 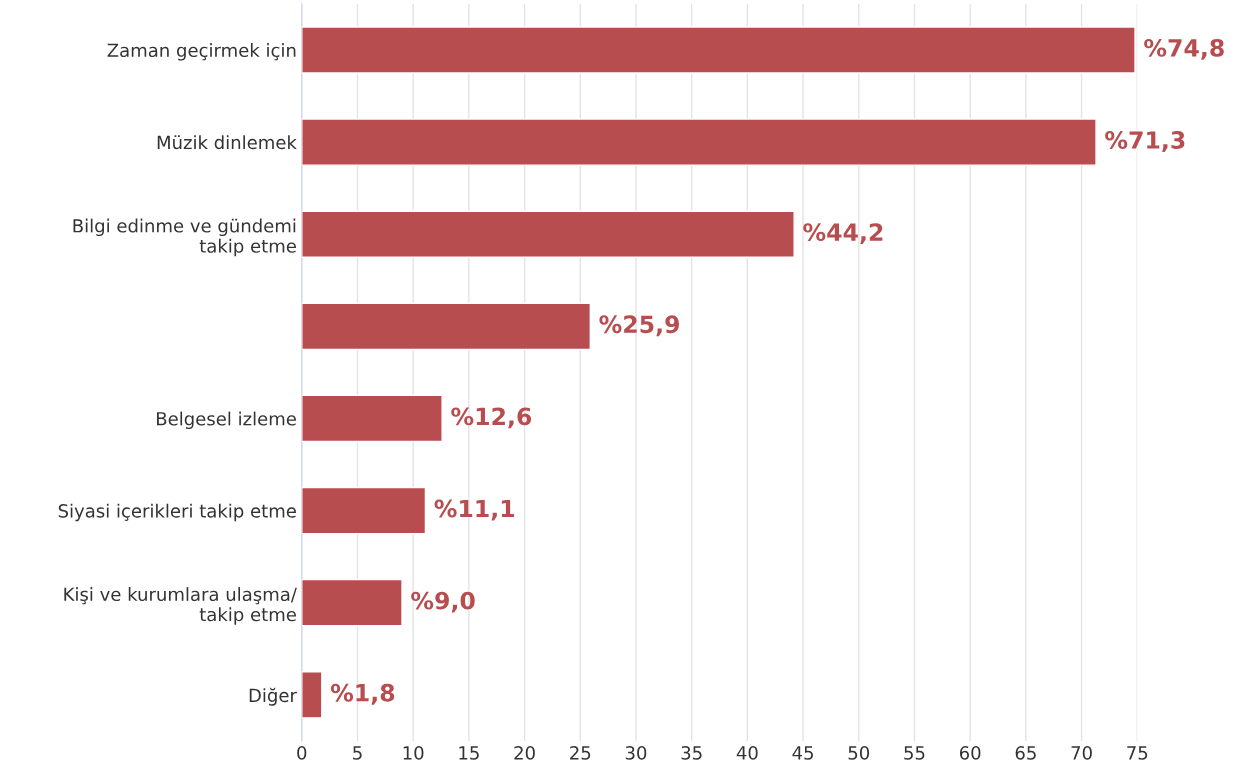 I want to click on x-tick-label: 25, so click(x=580, y=753).